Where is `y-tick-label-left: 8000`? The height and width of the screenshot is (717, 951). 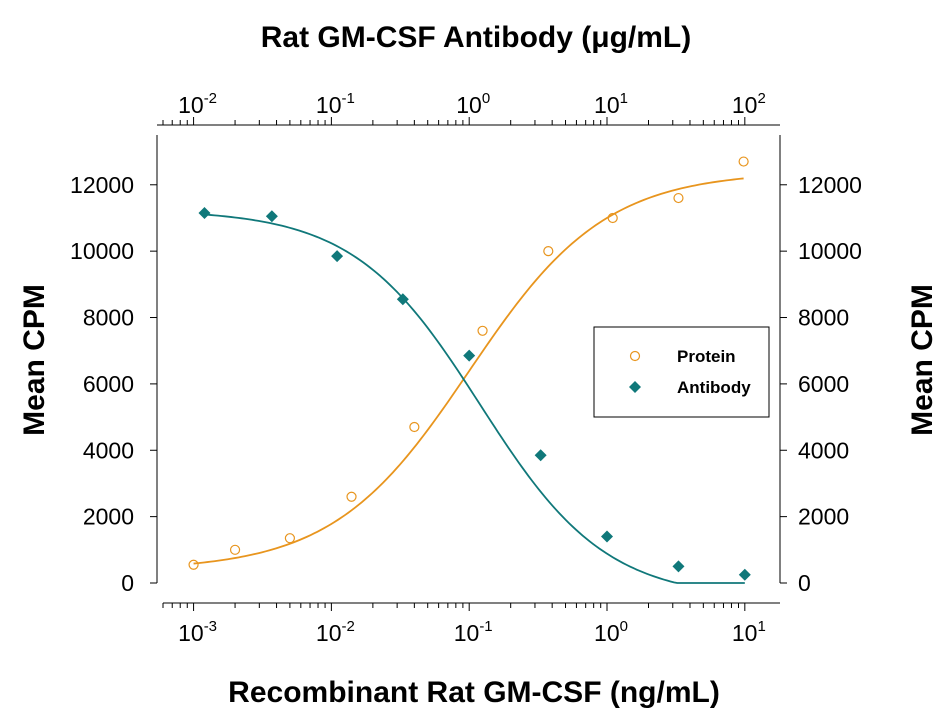
y-tick-label-left: 8000 is located at coordinates (108, 318).